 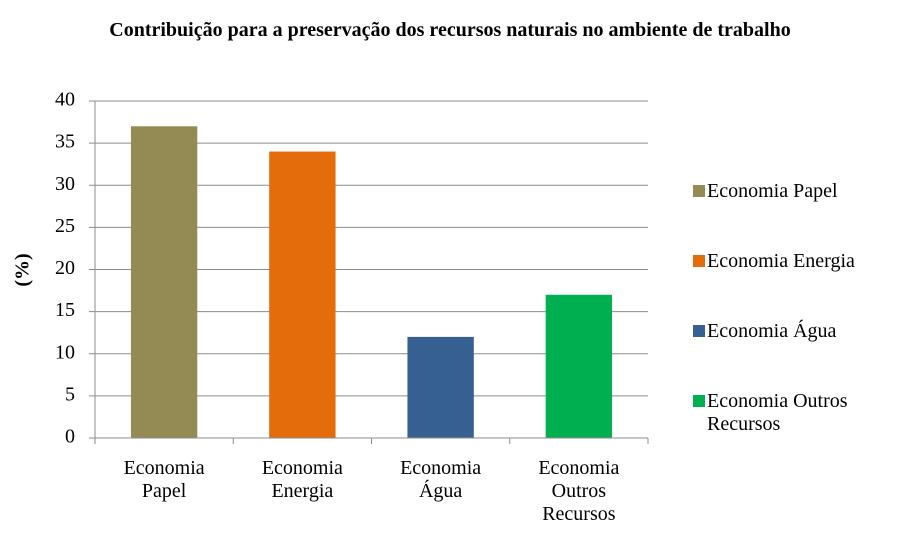 What do you see at coordinates (23, 269) in the screenshot?
I see `y-axis-label: (%)` at bounding box center [23, 269].